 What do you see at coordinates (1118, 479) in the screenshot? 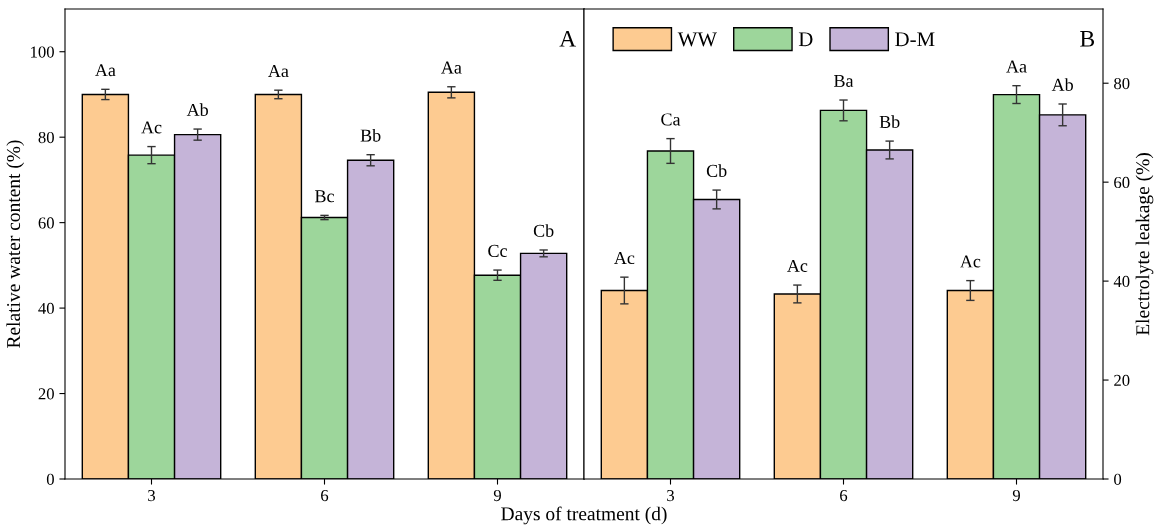
I see `y2-tick-label: 0` at bounding box center [1118, 479].